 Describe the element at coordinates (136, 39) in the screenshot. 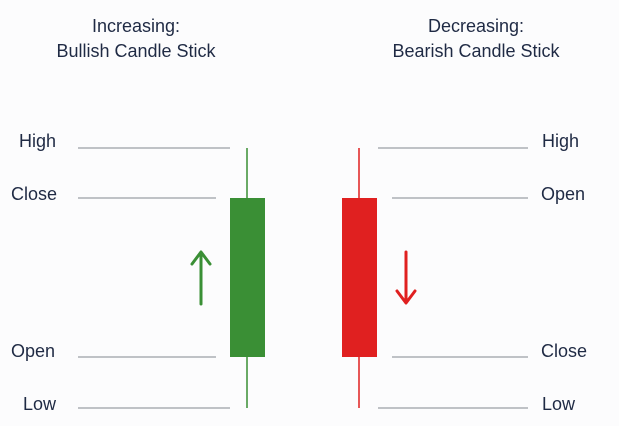

I see `bullish-heading: Increasing: Bullish Candle Stick` at that location.